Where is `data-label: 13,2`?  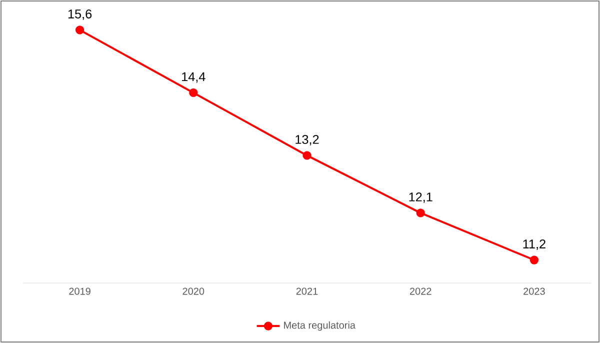 data-label: 13,2 is located at coordinates (307, 140).